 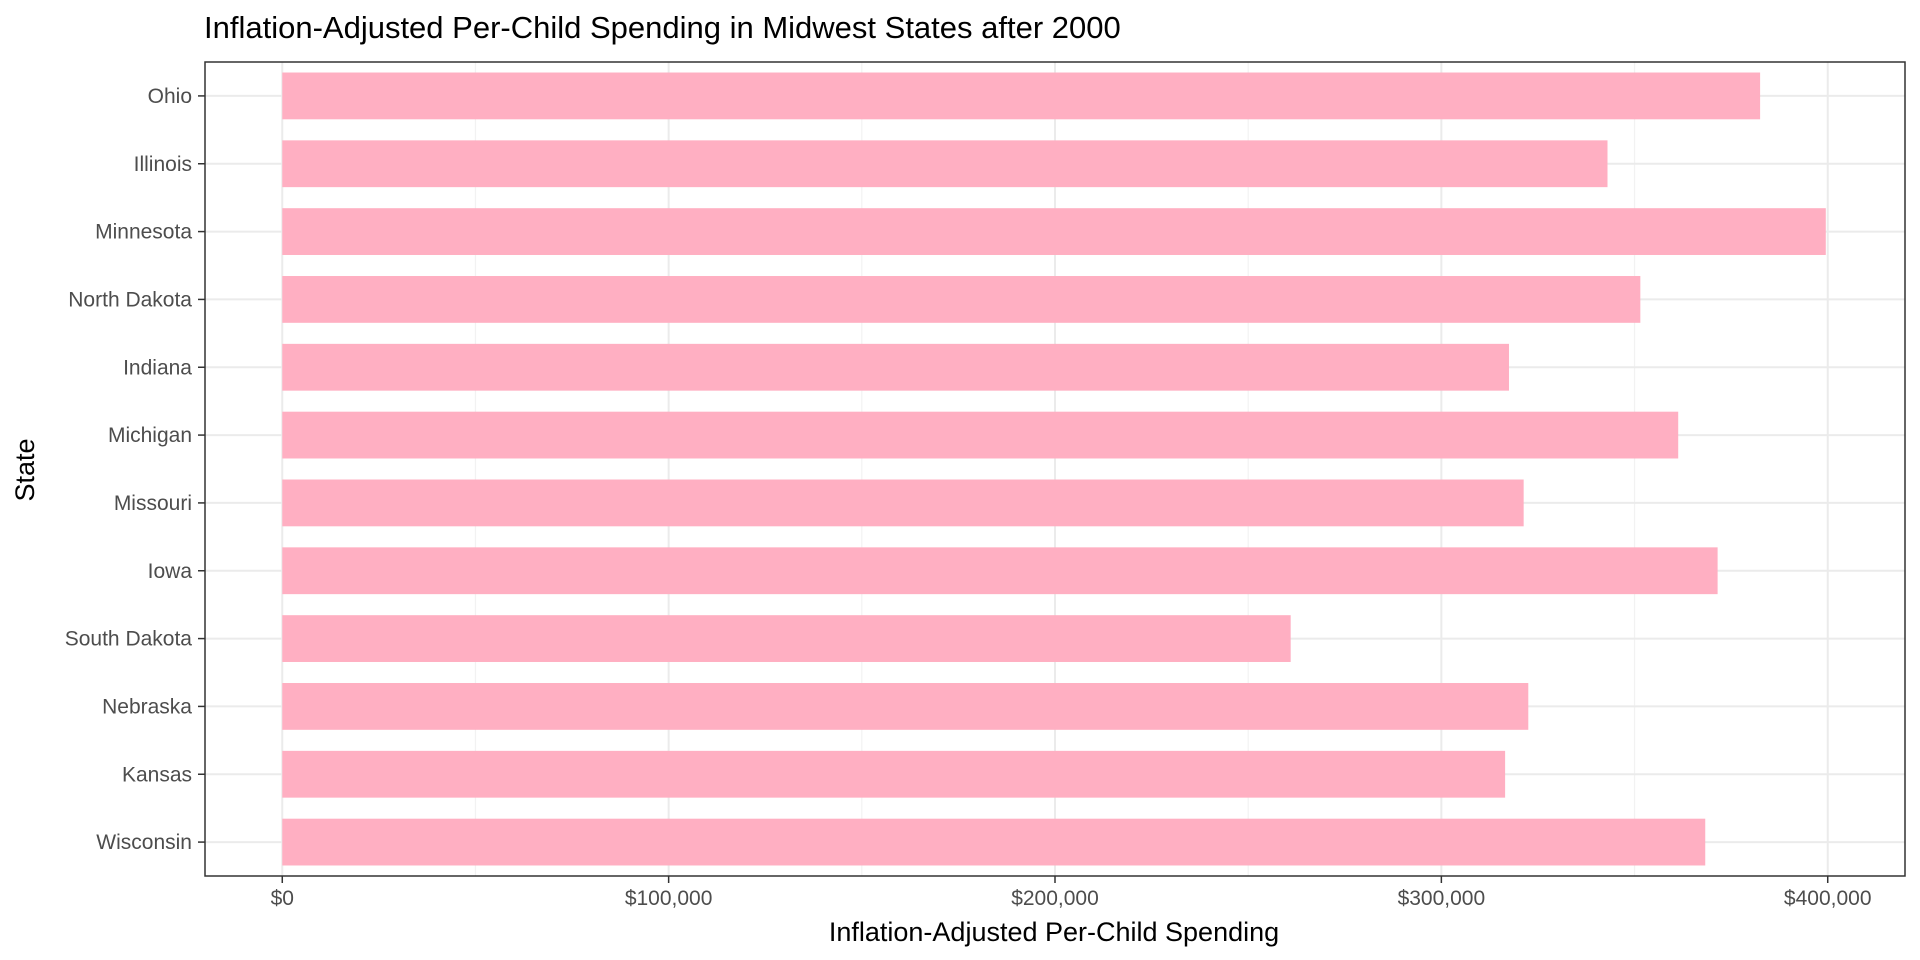 What do you see at coordinates (905, 706) in the screenshot?
I see `bar-nebraska` at bounding box center [905, 706].